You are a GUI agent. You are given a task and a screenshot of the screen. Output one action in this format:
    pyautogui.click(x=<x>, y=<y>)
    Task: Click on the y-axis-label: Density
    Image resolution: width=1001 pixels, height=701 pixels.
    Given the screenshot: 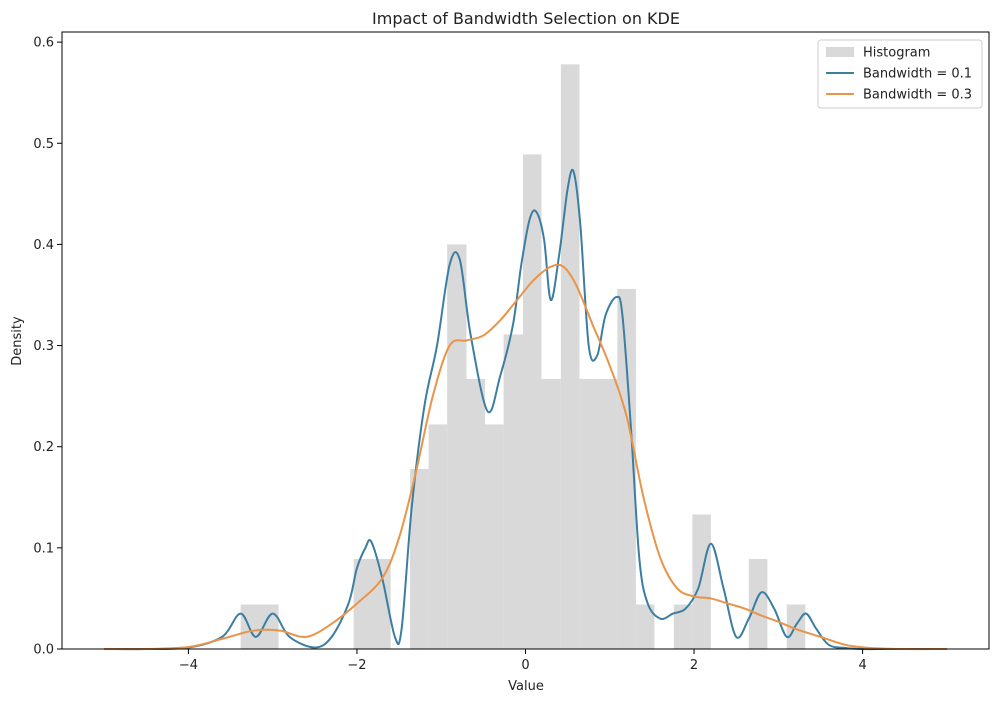 What is the action you would take?
    pyautogui.click(x=17, y=341)
    